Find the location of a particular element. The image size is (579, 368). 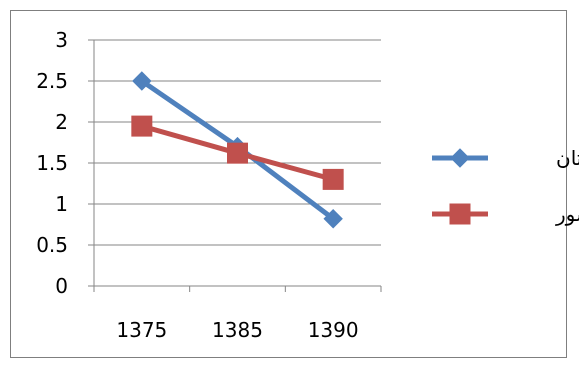

legend: استان کشور is located at coordinates (505, 186).